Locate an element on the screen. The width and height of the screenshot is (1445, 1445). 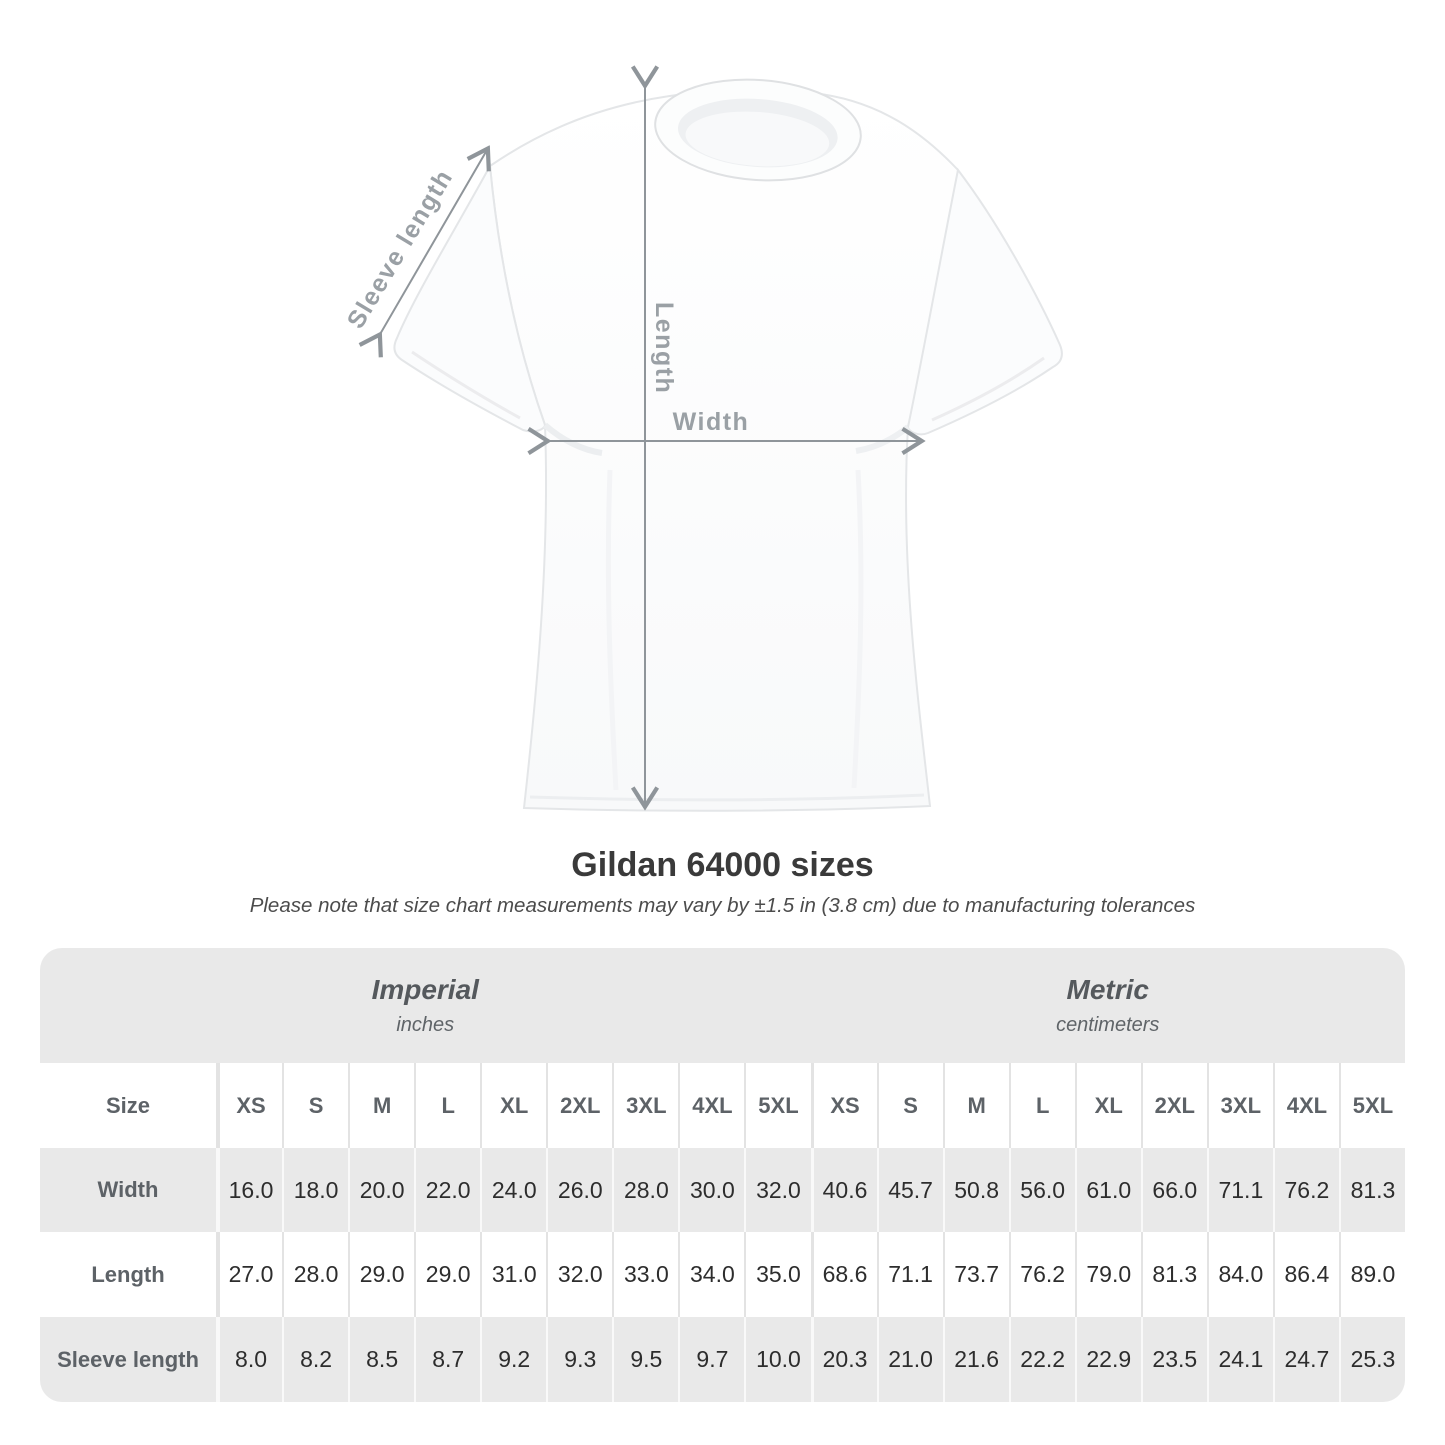
table-cell: 8.2 is located at coordinates (315, 1359).